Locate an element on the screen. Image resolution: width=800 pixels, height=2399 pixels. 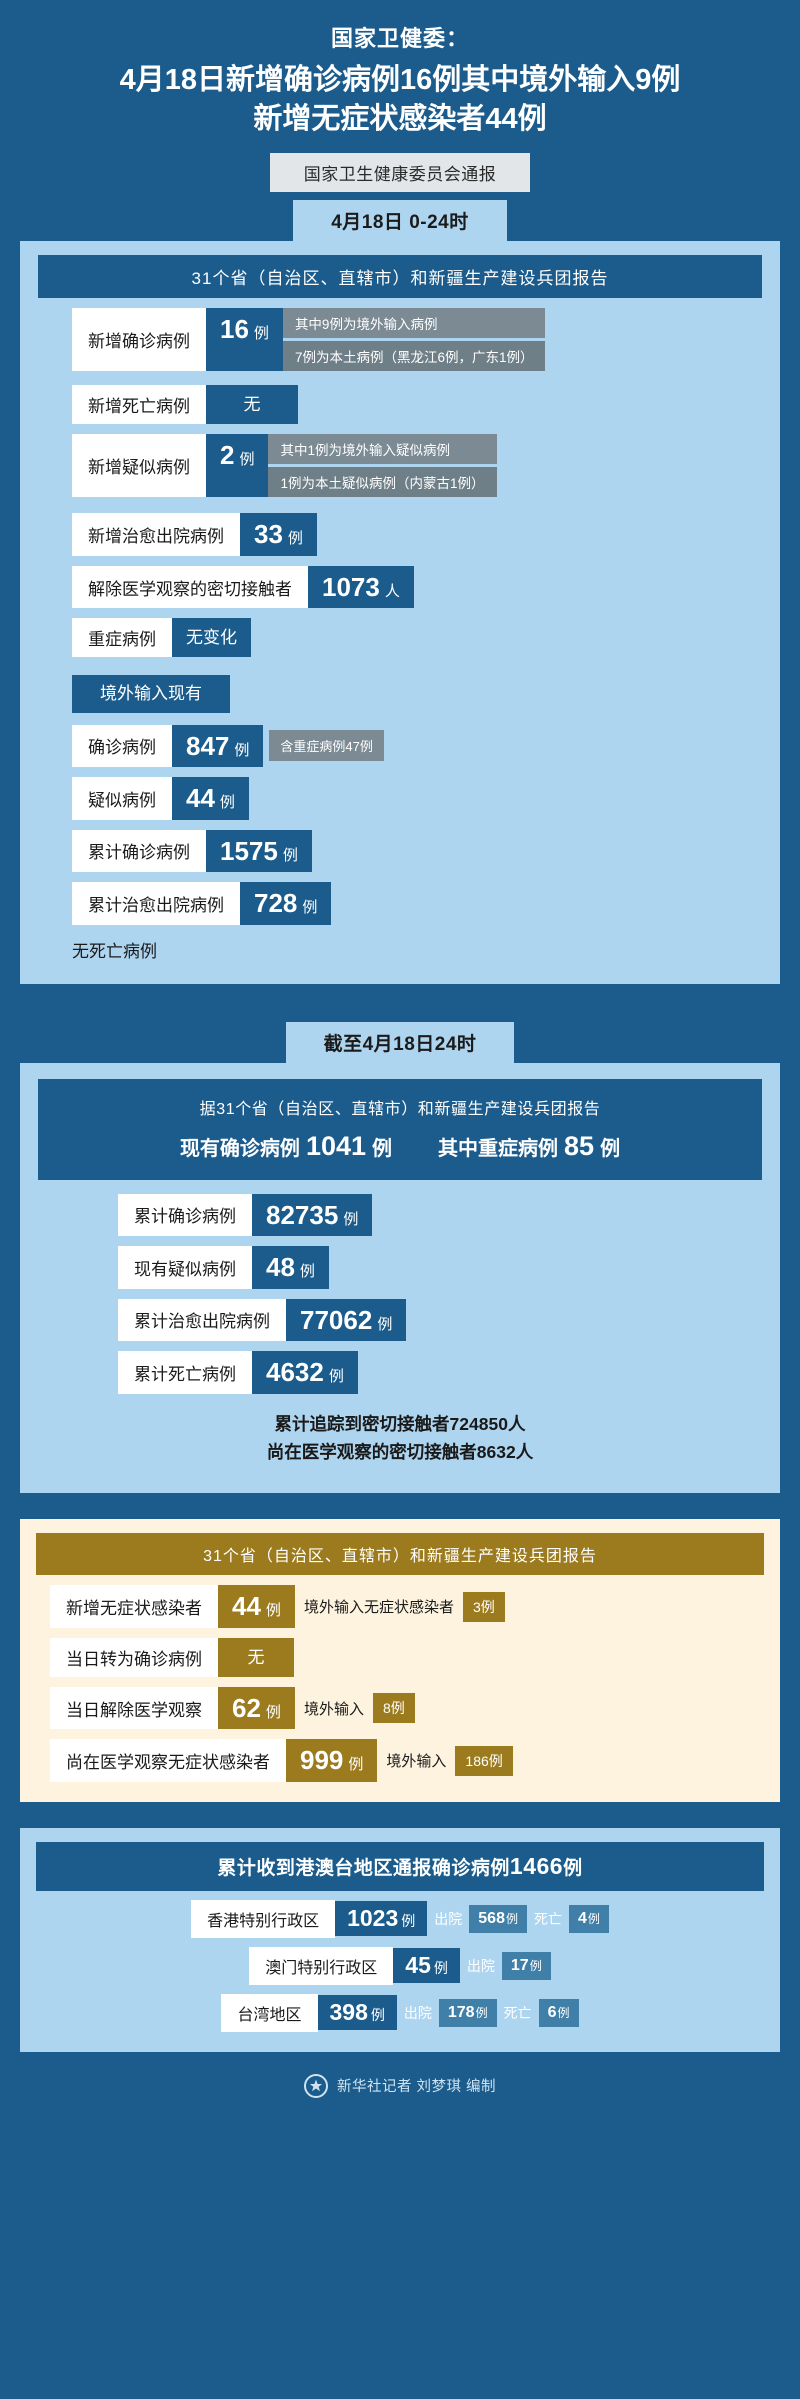
row-label: 尚在医学观察无症状感染者 is located at coordinates (168, 1760).